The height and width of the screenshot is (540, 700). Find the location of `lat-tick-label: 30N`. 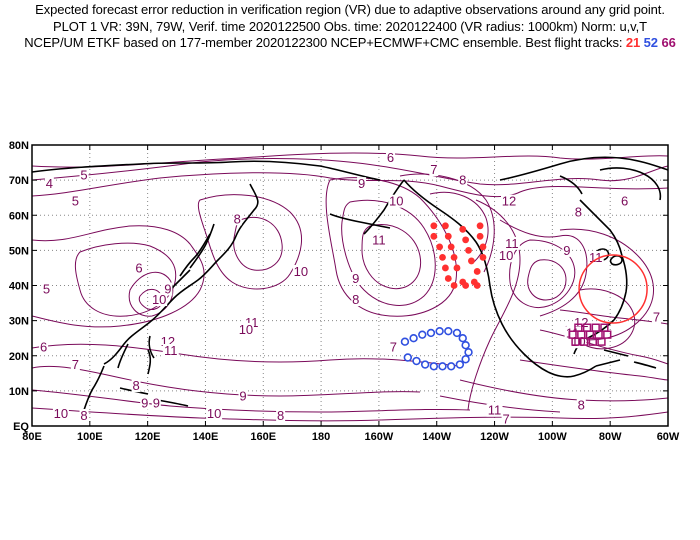

lat-tick-label: 30N is located at coordinates (19, 322).